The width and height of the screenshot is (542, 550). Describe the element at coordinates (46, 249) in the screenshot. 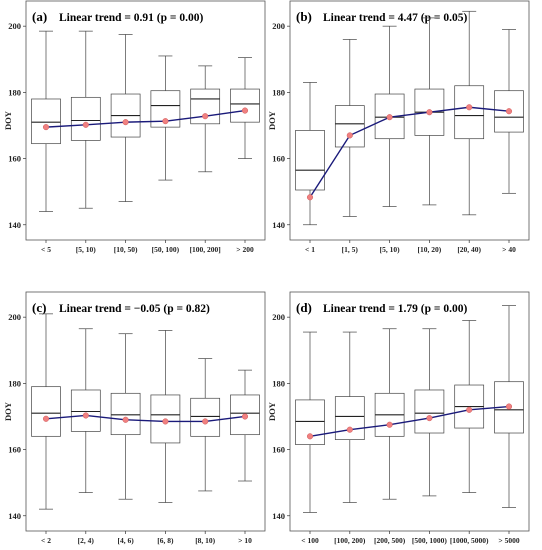

I see `x-tick-label: < 5` at that location.